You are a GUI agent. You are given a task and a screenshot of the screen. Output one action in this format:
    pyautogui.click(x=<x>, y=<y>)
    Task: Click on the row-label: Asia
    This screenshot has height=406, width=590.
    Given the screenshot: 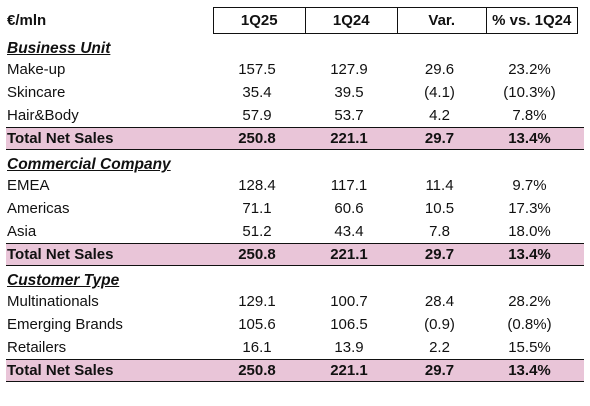 What is the action you would take?
    pyautogui.click(x=22, y=231)
    